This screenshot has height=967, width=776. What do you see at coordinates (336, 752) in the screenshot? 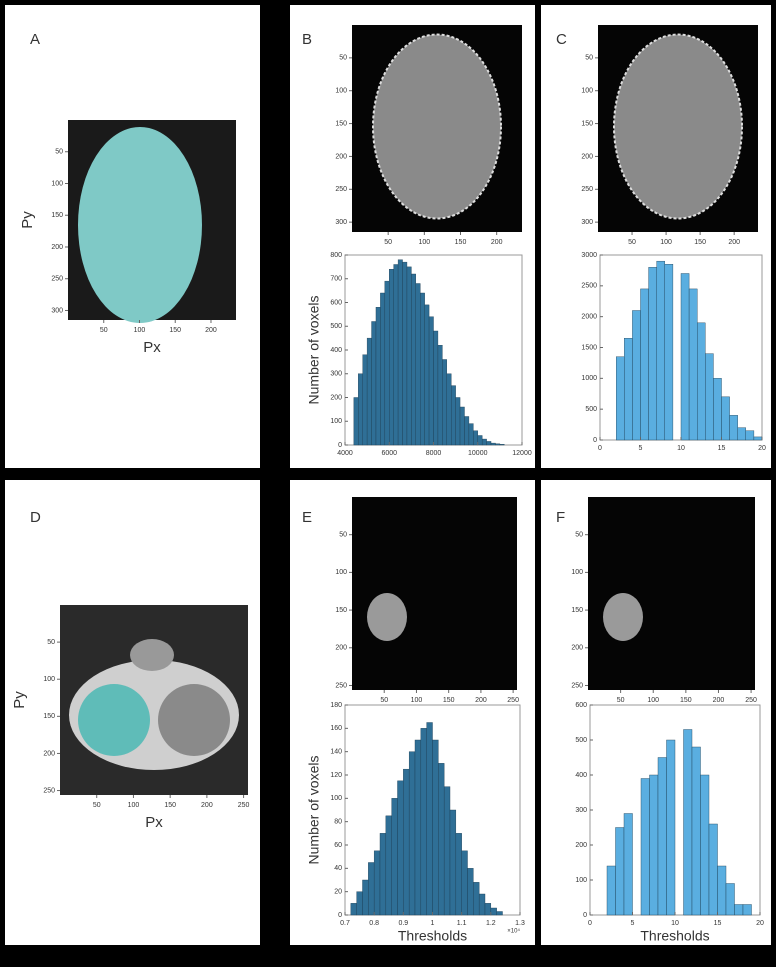
I see `y-tick-label: 140` at bounding box center [336, 752].